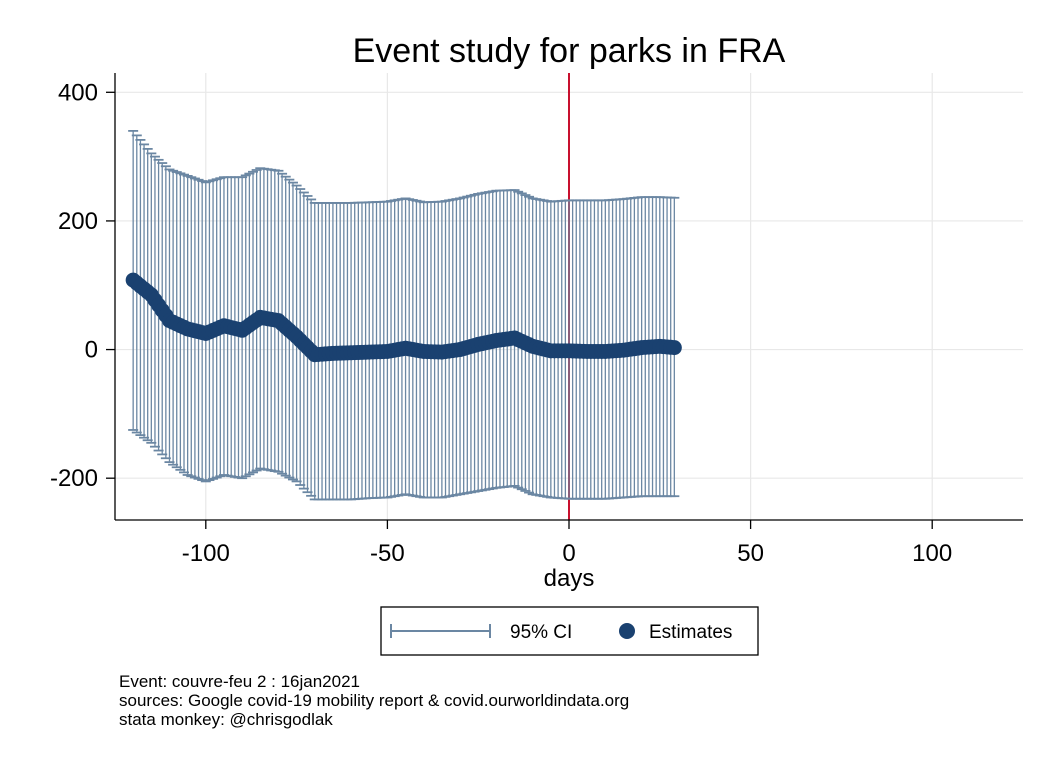 The image size is (1051, 765). Describe the element at coordinates (74, 478) in the screenshot. I see `y-tick-label: -200` at that location.